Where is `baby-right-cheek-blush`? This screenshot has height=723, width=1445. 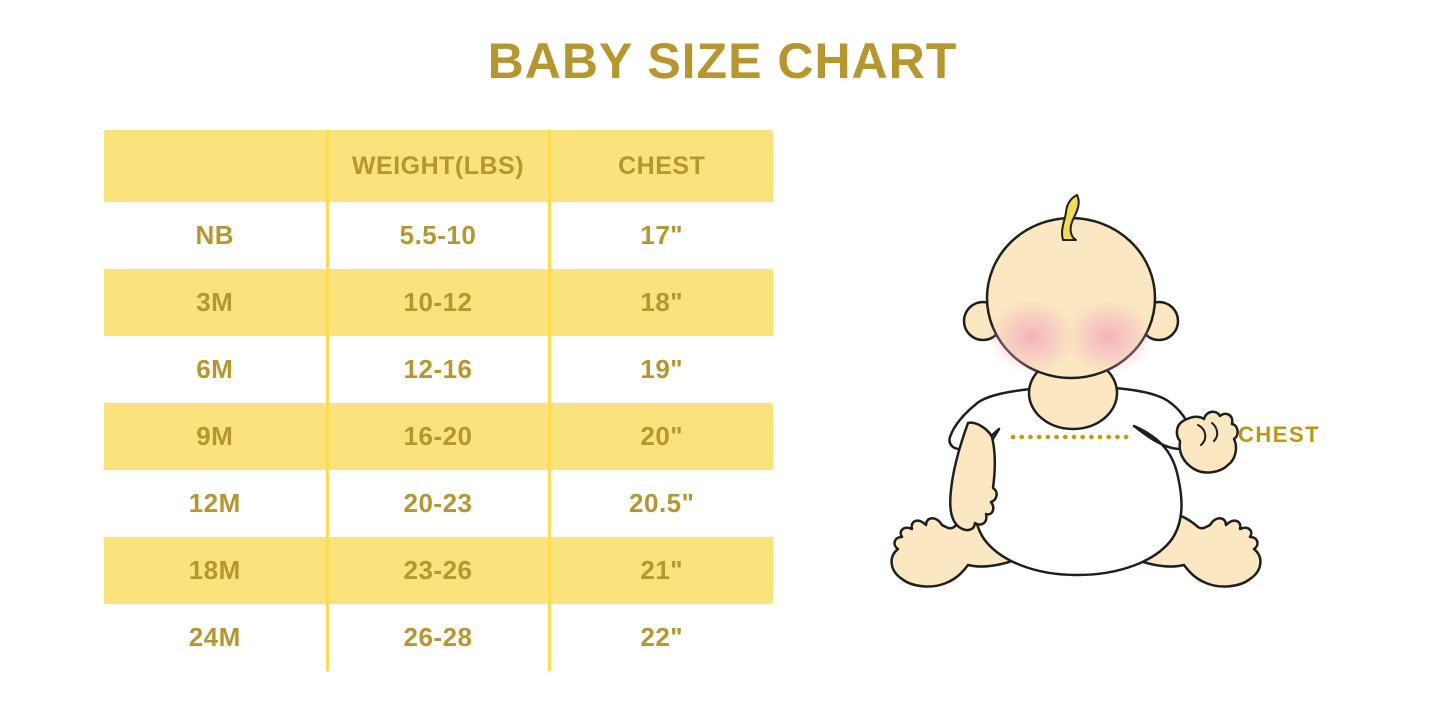 baby-right-cheek-blush is located at coordinates (1109, 337).